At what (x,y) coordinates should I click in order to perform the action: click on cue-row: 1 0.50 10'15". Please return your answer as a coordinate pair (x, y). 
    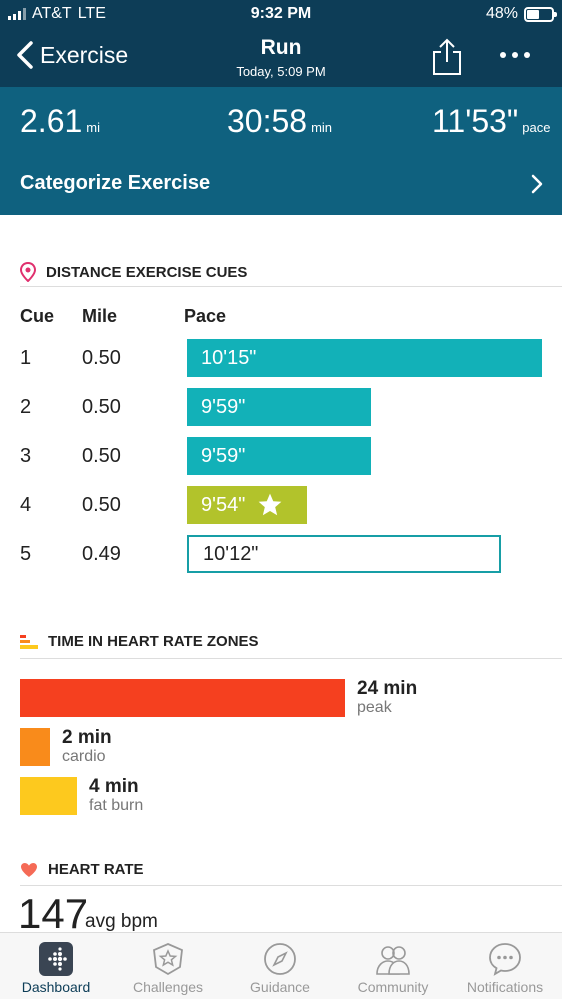
    Looking at the image, I should click on (281, 359).